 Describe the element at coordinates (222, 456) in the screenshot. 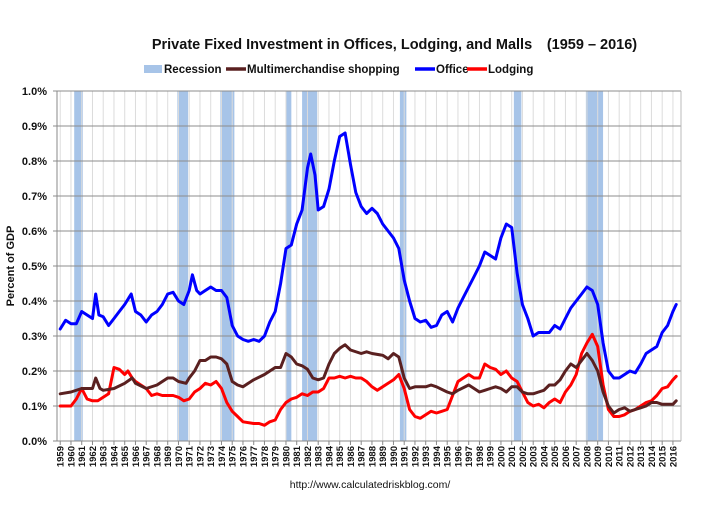

I see `x-tick-label: 1974` at that location.